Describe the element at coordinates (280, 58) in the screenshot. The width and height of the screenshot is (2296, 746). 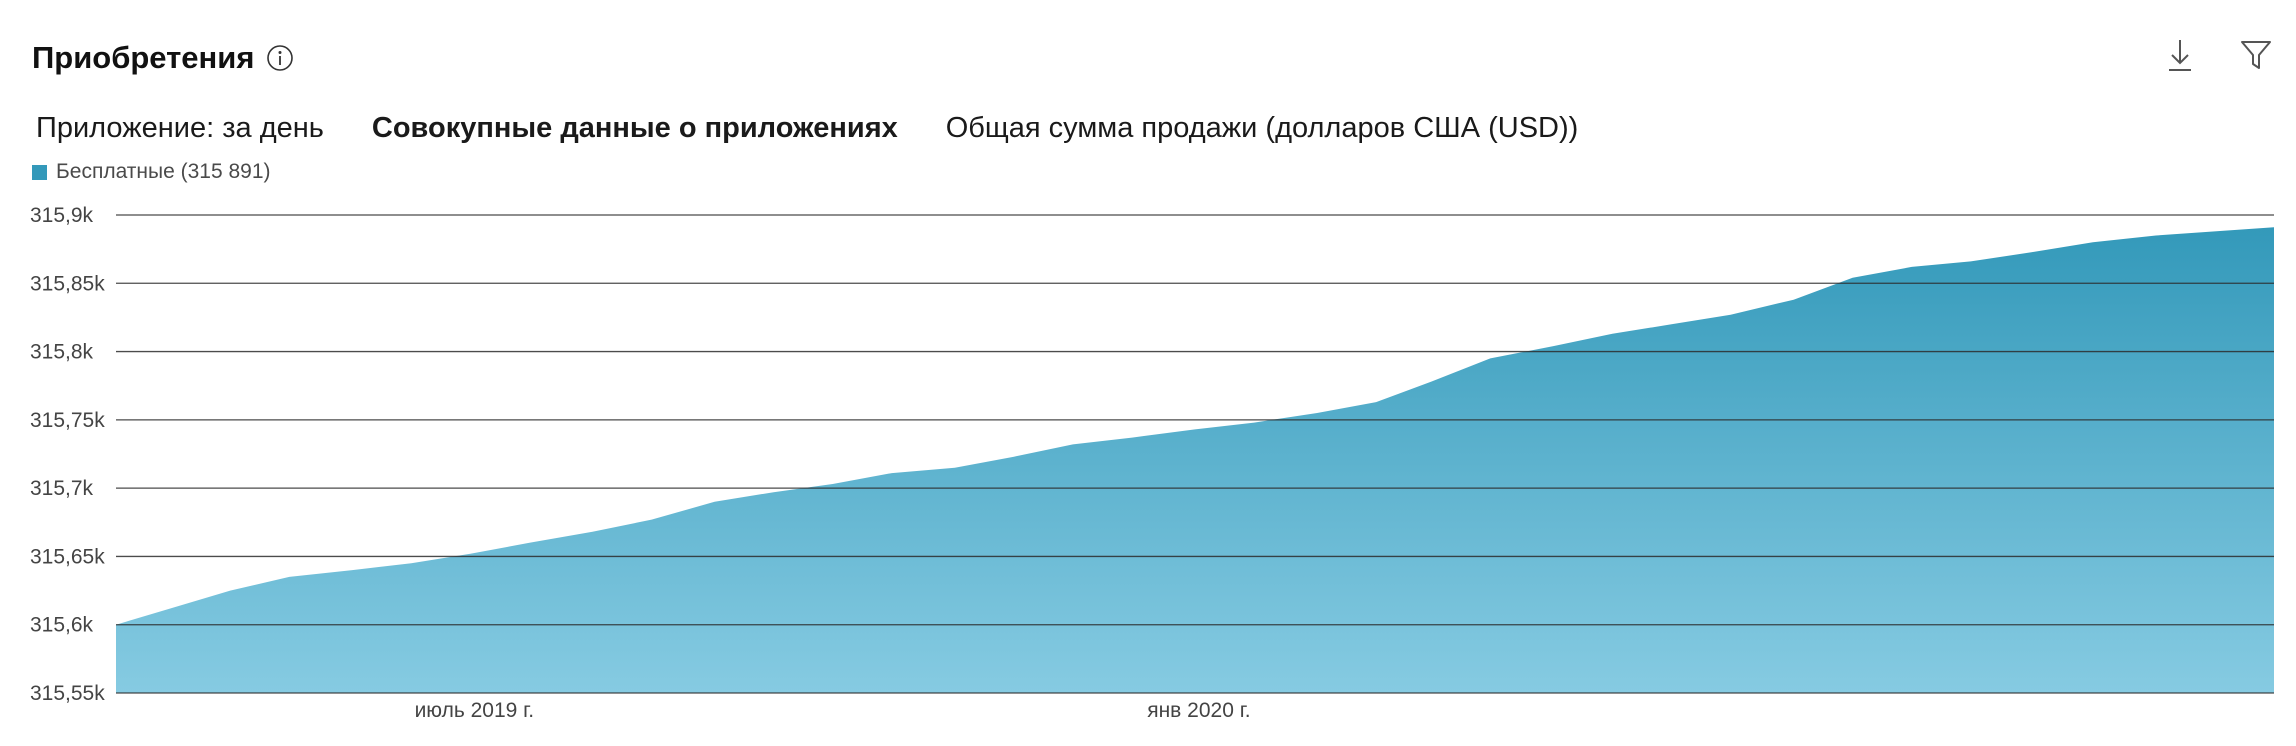
I see `info-icon` at that location.